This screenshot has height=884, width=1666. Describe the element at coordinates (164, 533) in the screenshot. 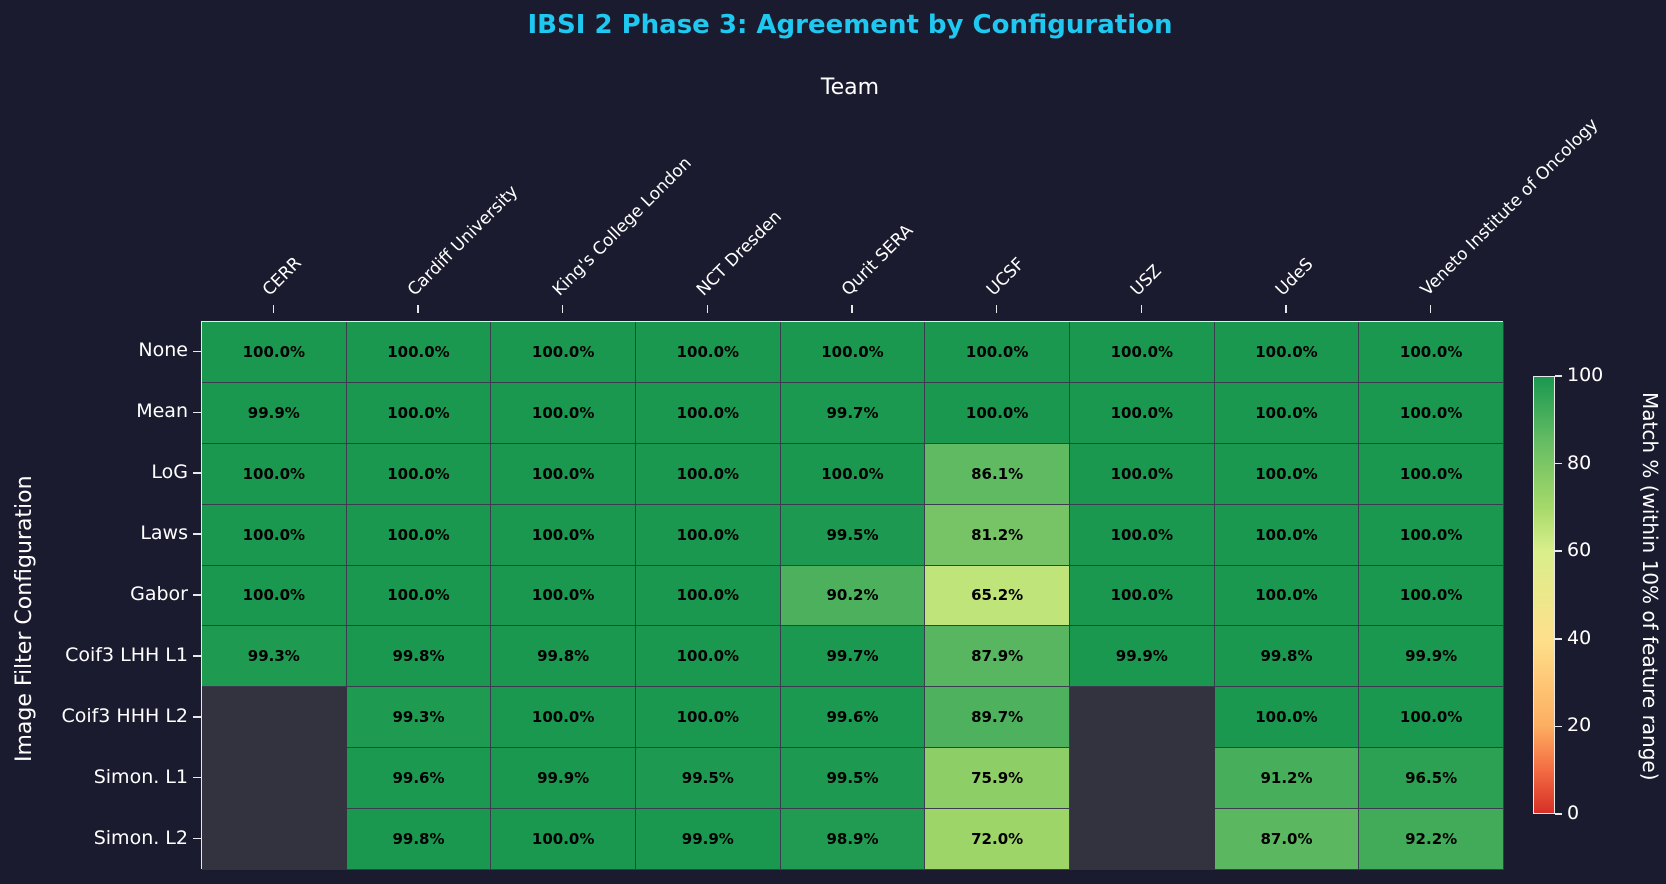

I see `y-tick-label: Laws` at that location.